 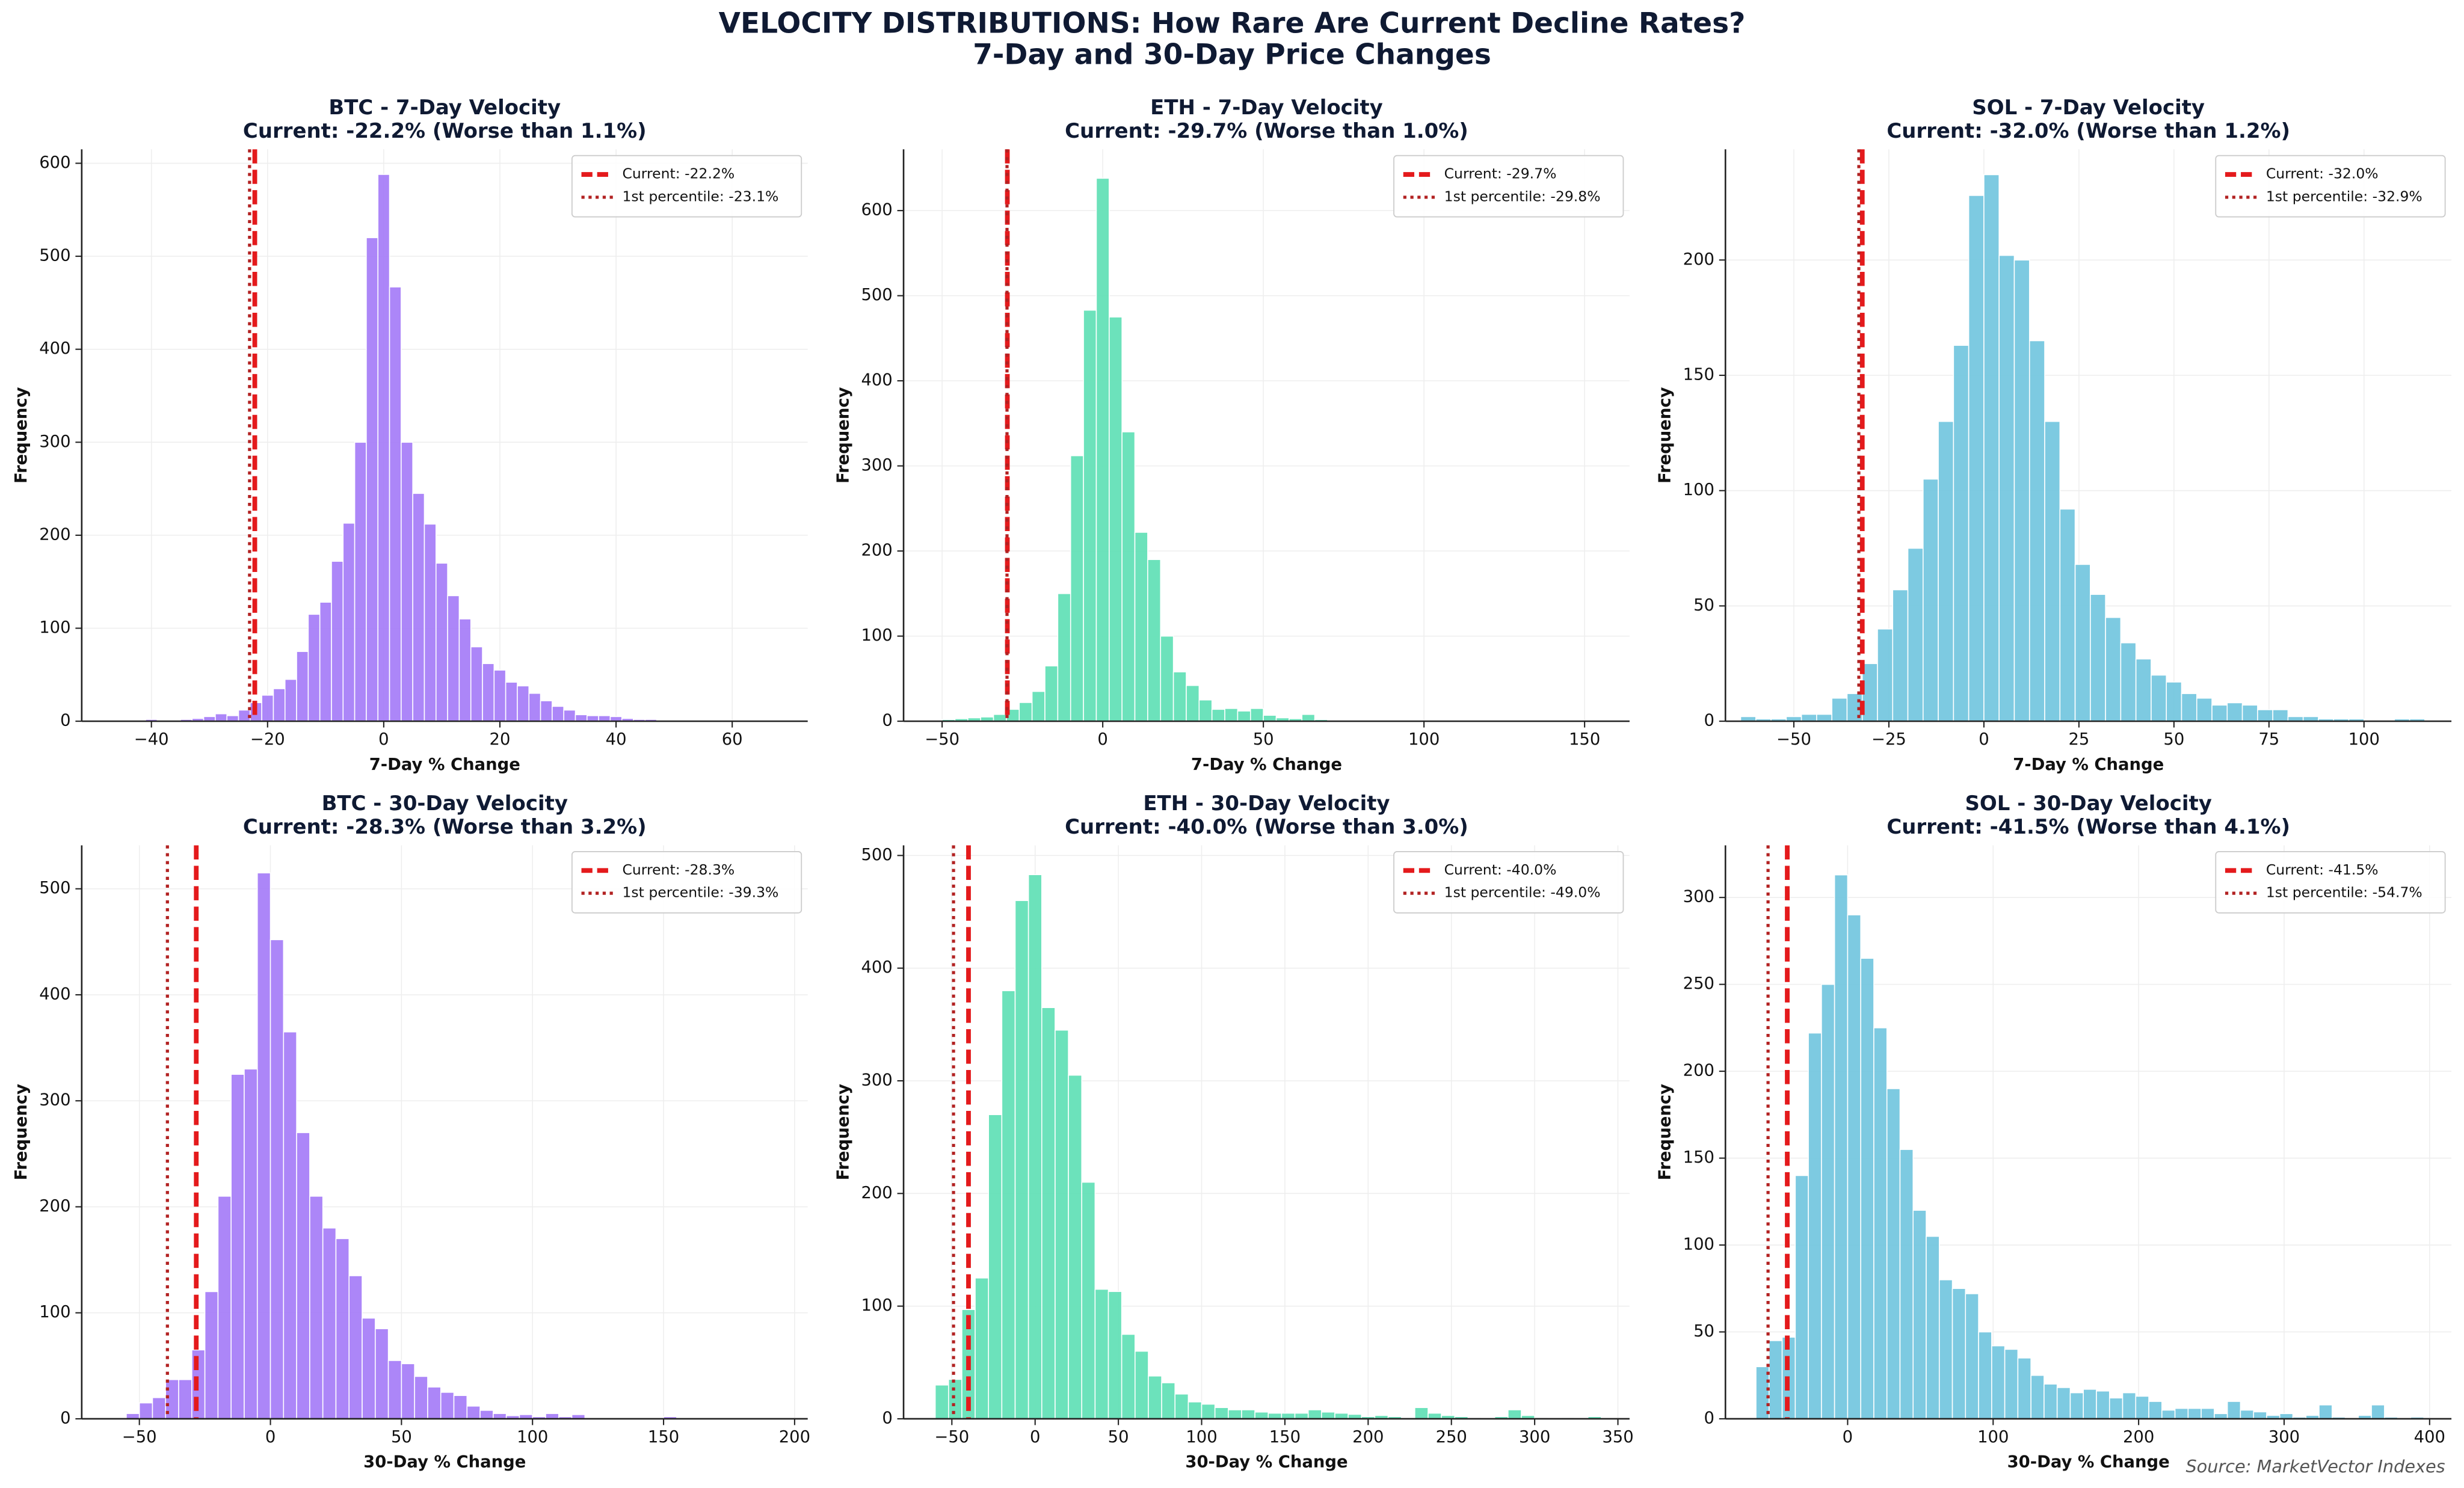 I want to click on x-axis-label: 30-Day % Change, so click(x=445, y=1462).